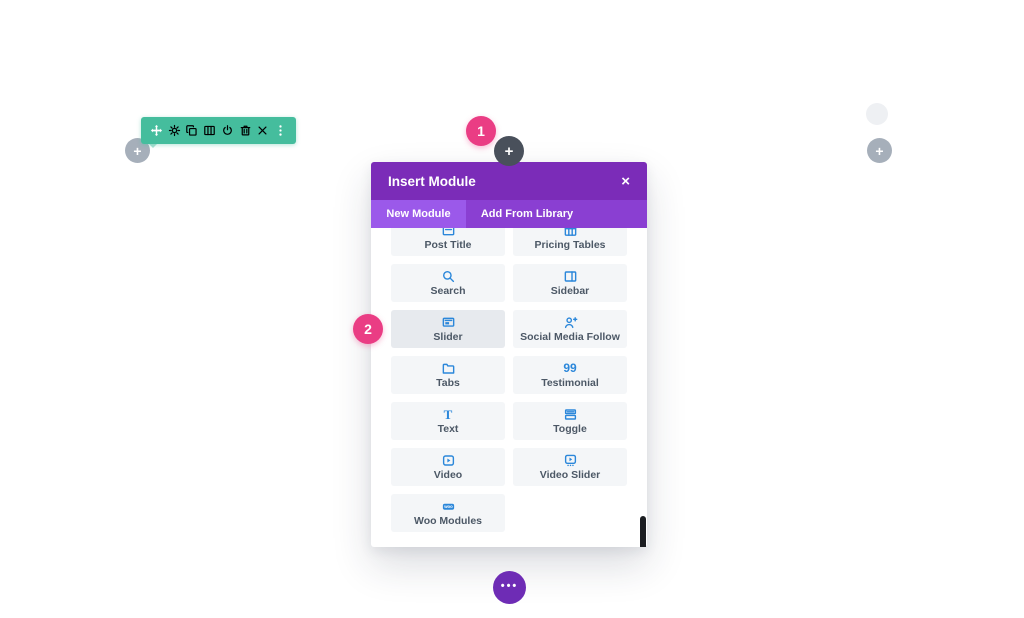  Describe the element at coordinates (218, 130) in the screenshot. I see `row-toolbar` at that location.